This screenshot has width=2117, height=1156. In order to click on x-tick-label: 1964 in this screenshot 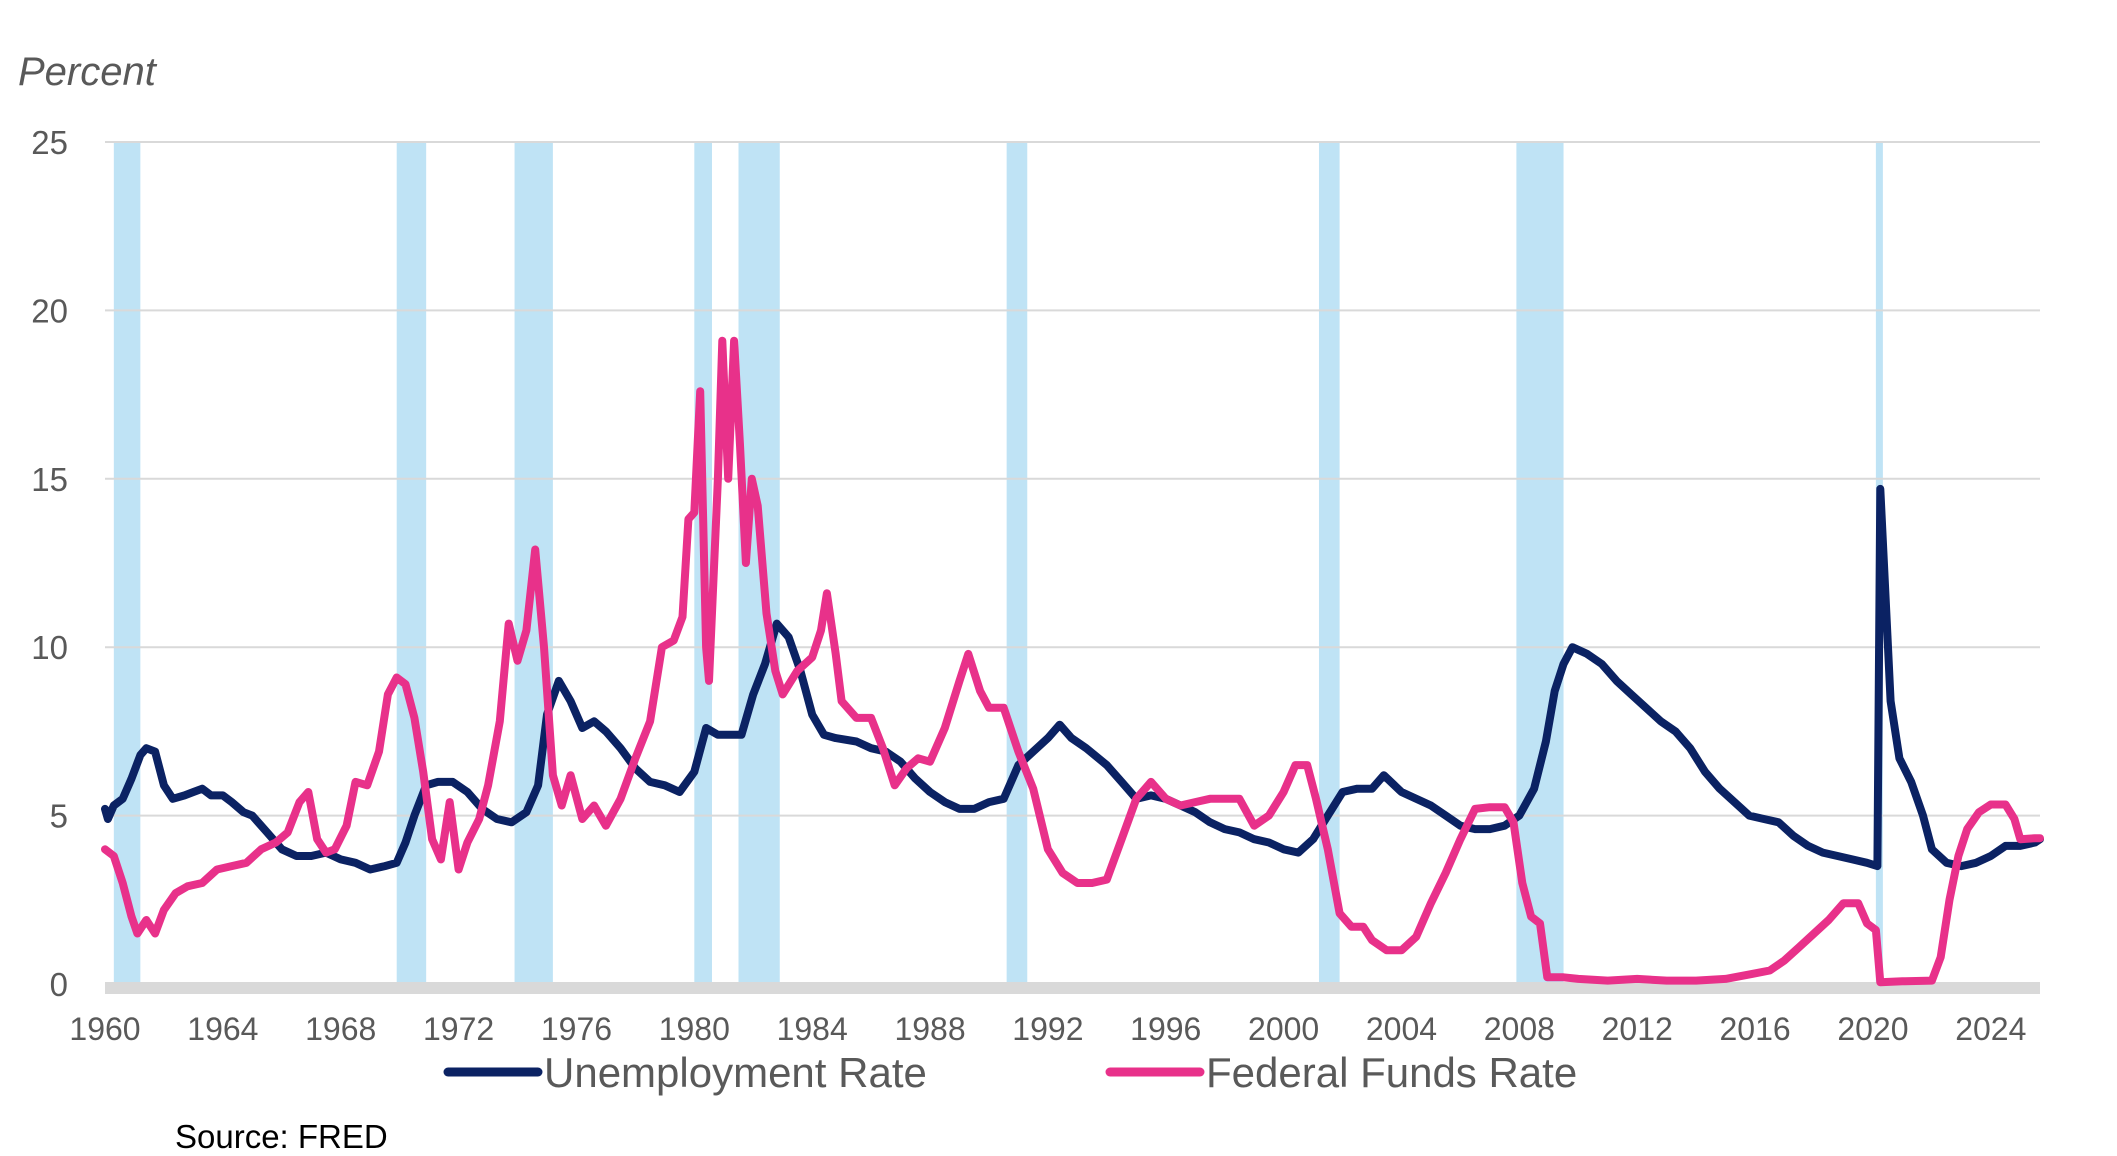, I will do `click(222, 1029)`.